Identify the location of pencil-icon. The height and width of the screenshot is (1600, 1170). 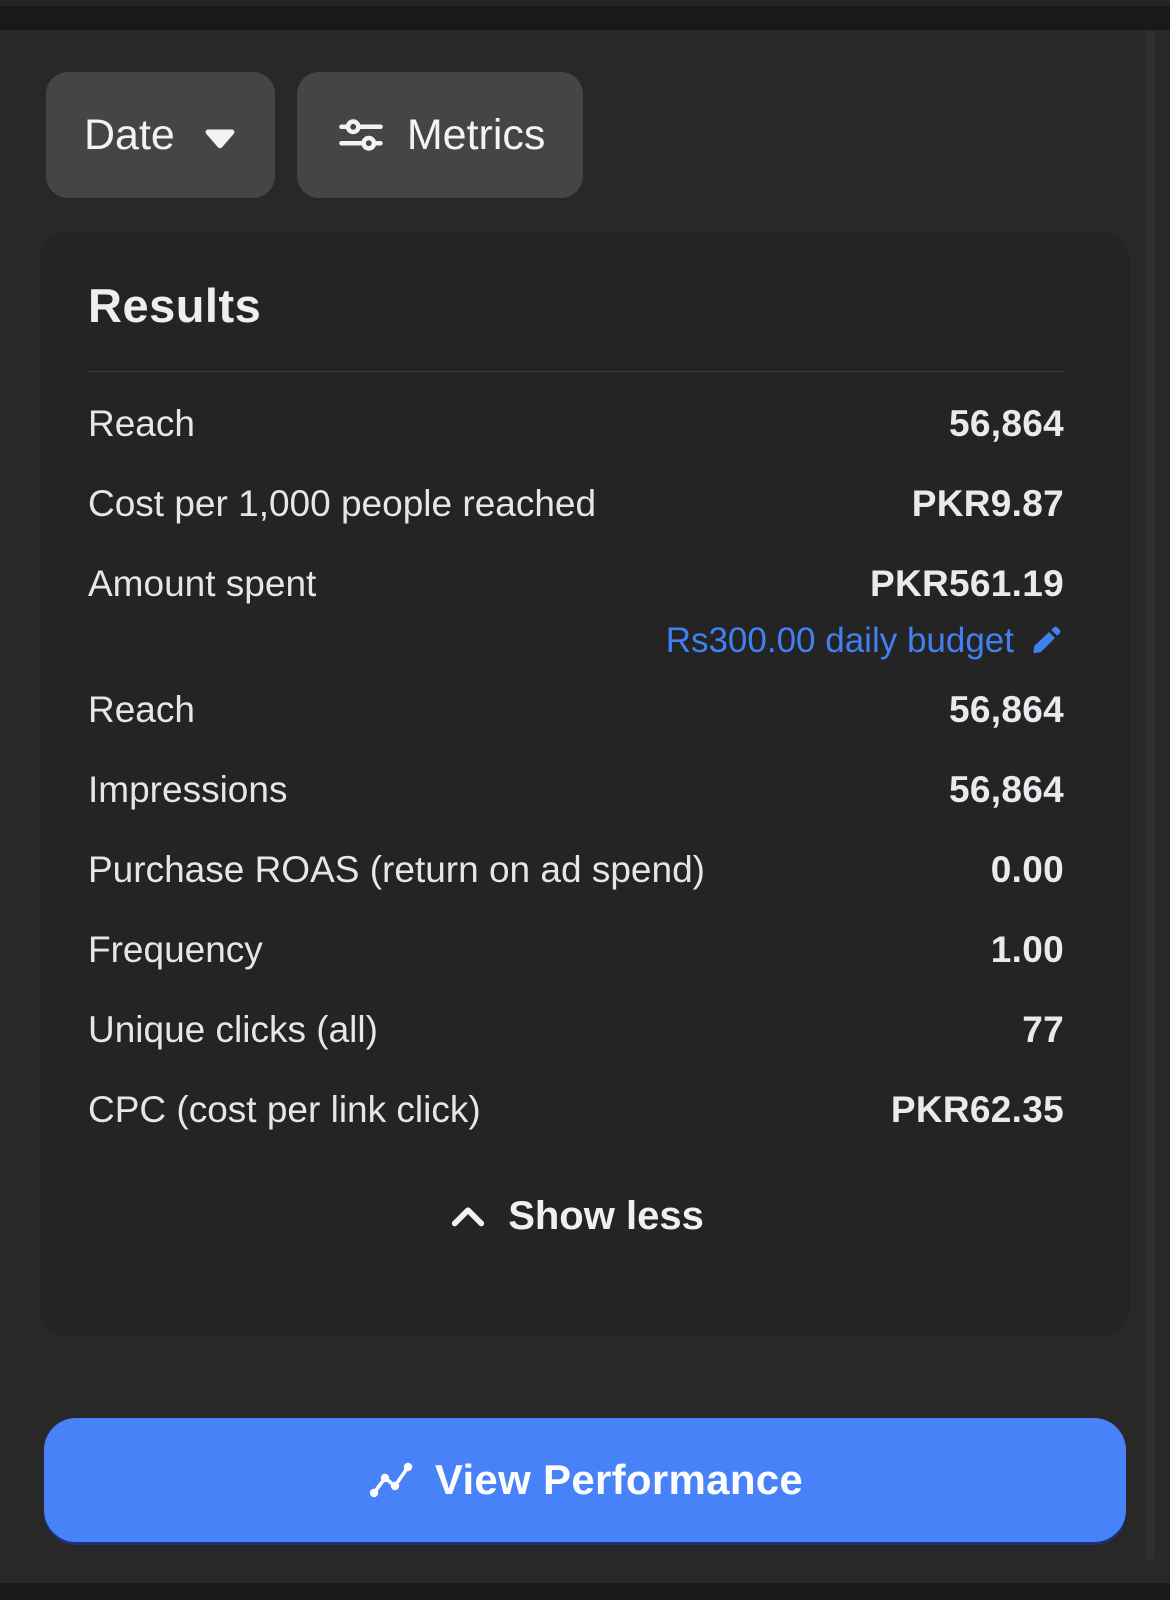
(1046, 641).